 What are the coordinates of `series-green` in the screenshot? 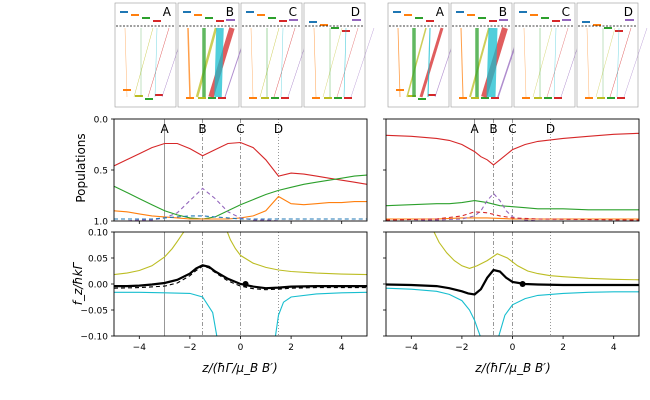 It's located at (240, 197).